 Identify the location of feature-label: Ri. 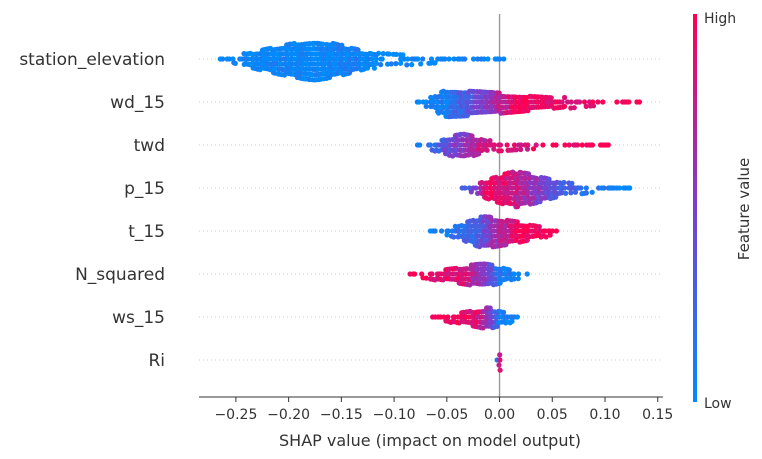
(156, 361).